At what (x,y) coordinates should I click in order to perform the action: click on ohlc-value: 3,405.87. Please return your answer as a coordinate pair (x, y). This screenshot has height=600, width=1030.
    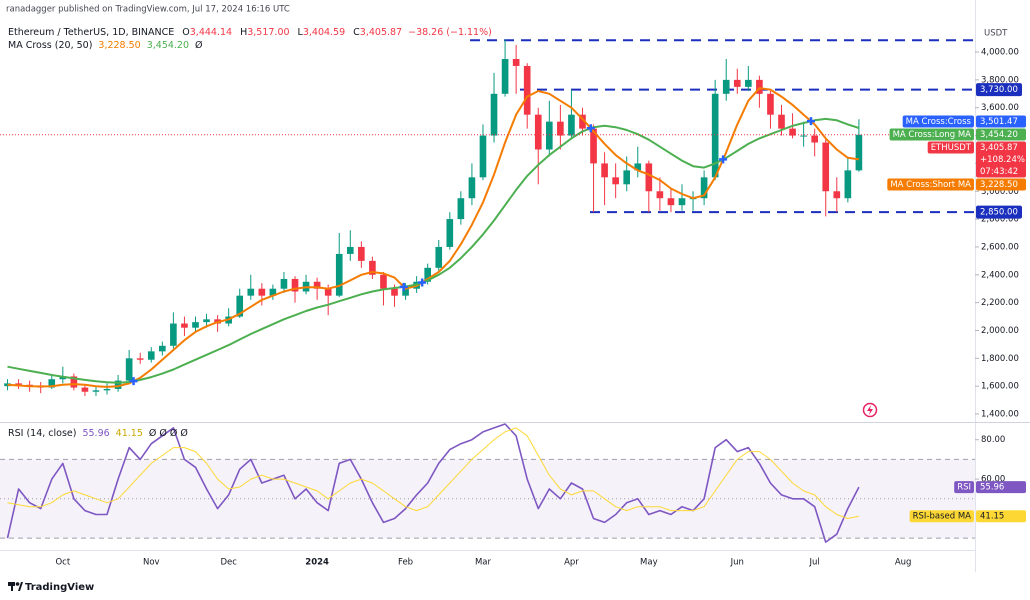
    Looking at the image, I should click on (381, 32).